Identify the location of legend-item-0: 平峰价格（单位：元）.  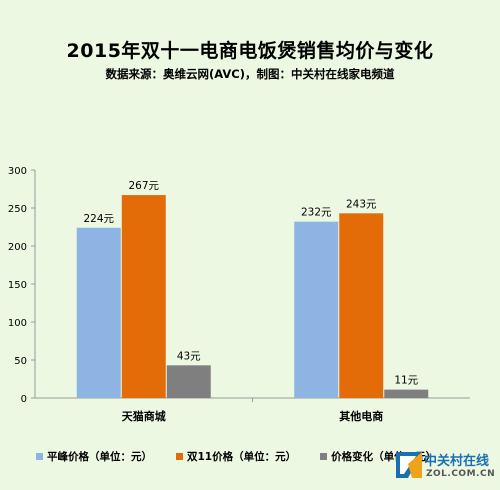
(94, 456).